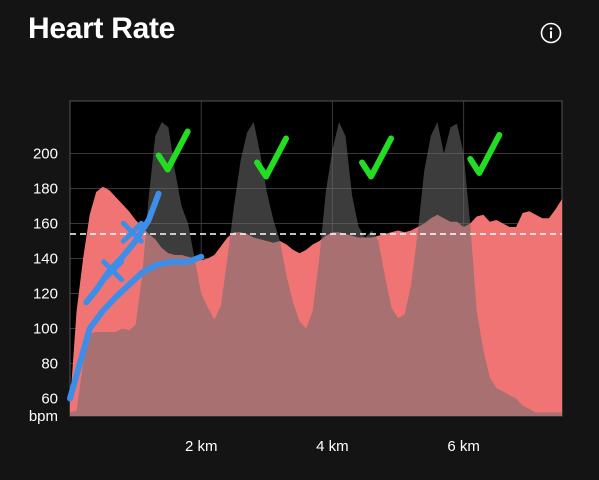  What do you see at coordinates (201, 446) in the screenshot?
I see `x-tick-label: 2 km` at bounding box center [201, 446].